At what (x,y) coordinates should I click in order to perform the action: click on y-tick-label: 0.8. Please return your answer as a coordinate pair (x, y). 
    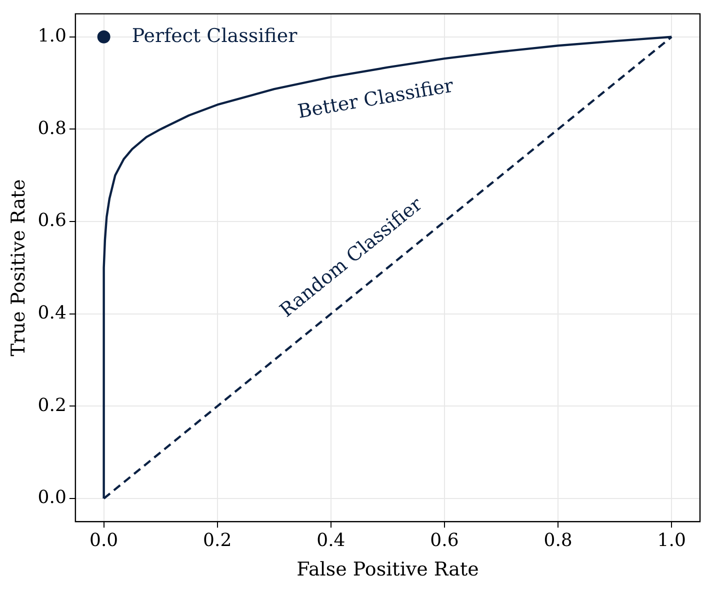
    Looking at the image, I should click on (52, 128).